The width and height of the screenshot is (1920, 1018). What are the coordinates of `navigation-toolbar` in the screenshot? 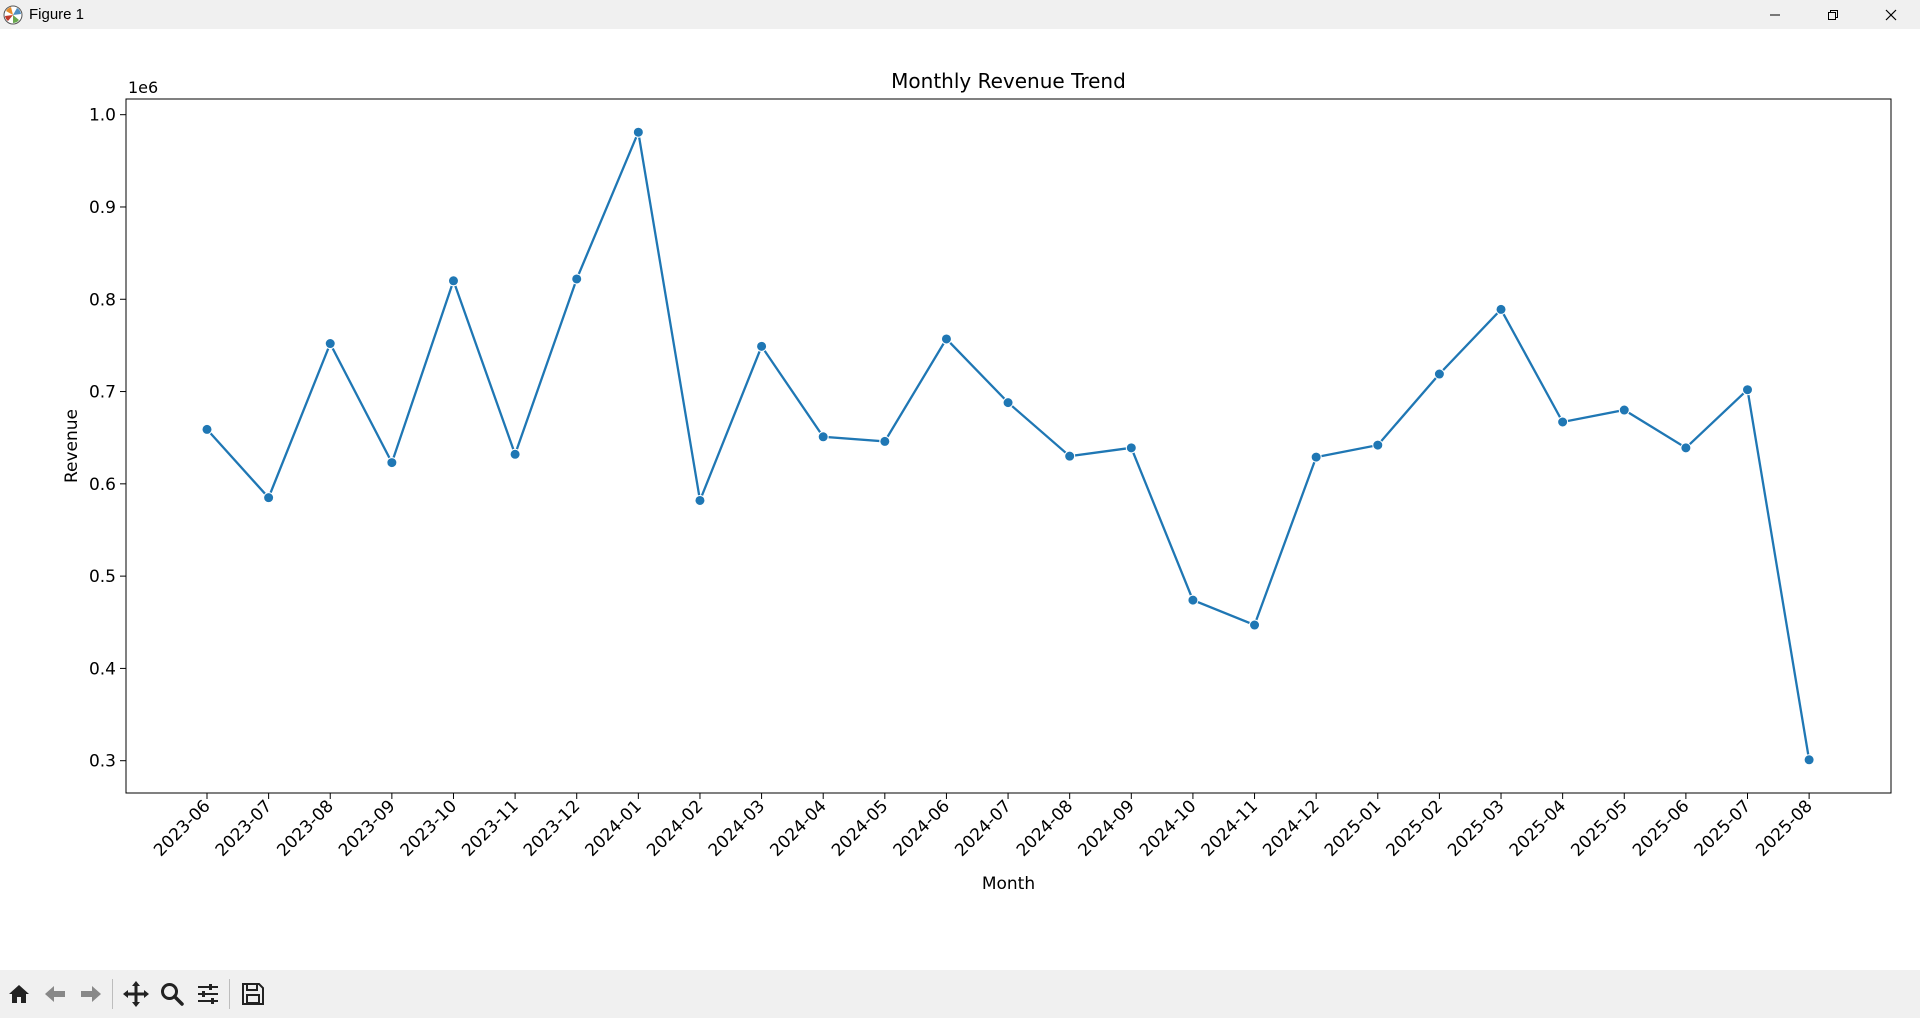 It's located at (960, 994).